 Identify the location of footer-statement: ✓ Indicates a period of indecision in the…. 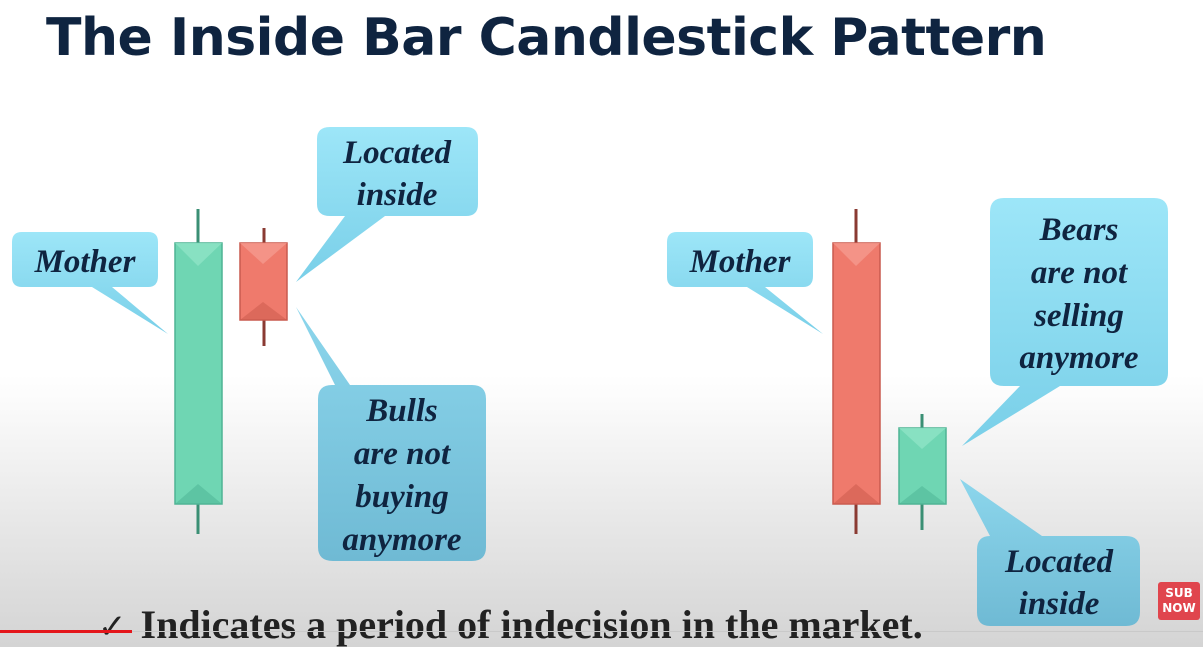
(510, 624).